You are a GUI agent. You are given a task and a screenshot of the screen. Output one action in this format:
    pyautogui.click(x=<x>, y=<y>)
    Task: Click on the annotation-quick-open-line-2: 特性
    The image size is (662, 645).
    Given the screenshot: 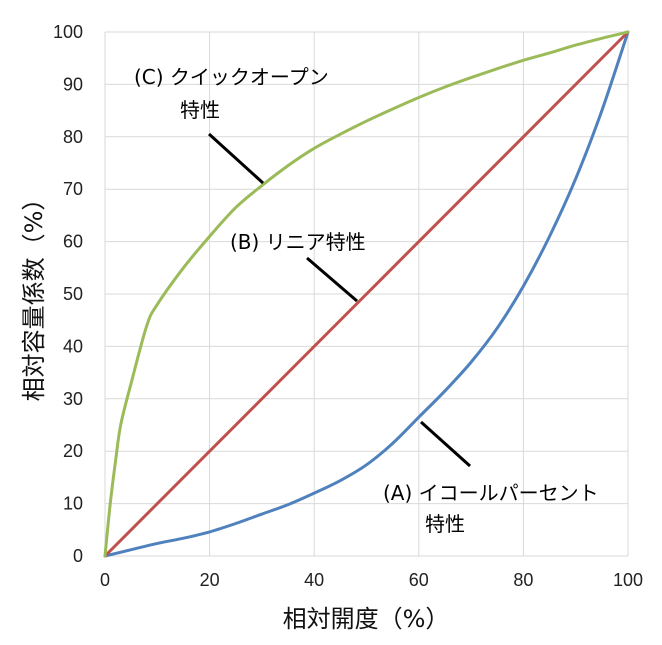 What is the action you would take?
    pyautogui.click(x=200, y=110)
    